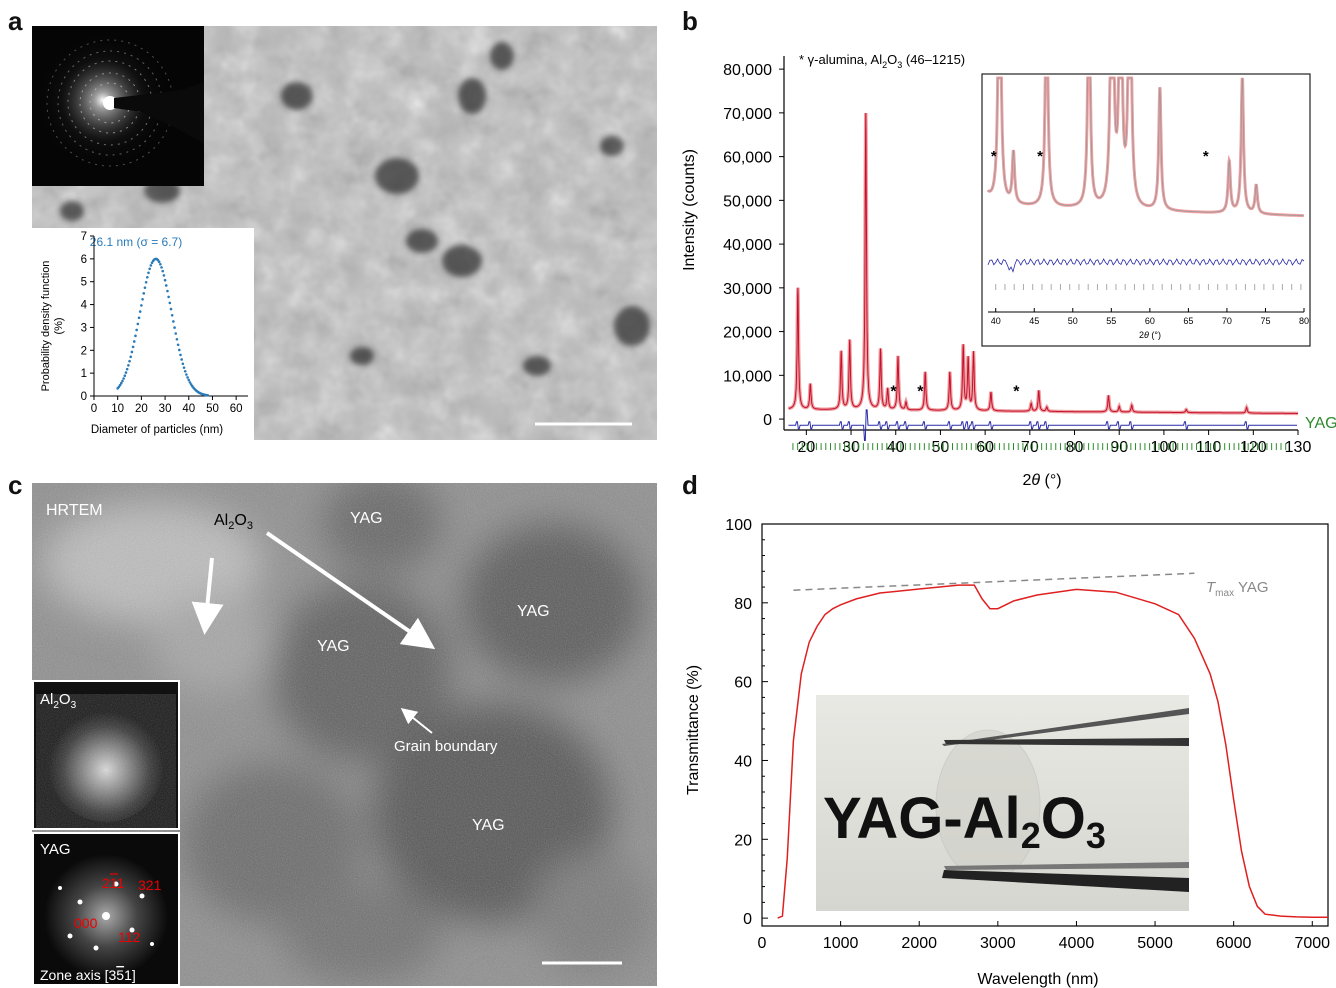  I want to click on xrd-inset-xlabel-unit: (°), so click(1155, 335).